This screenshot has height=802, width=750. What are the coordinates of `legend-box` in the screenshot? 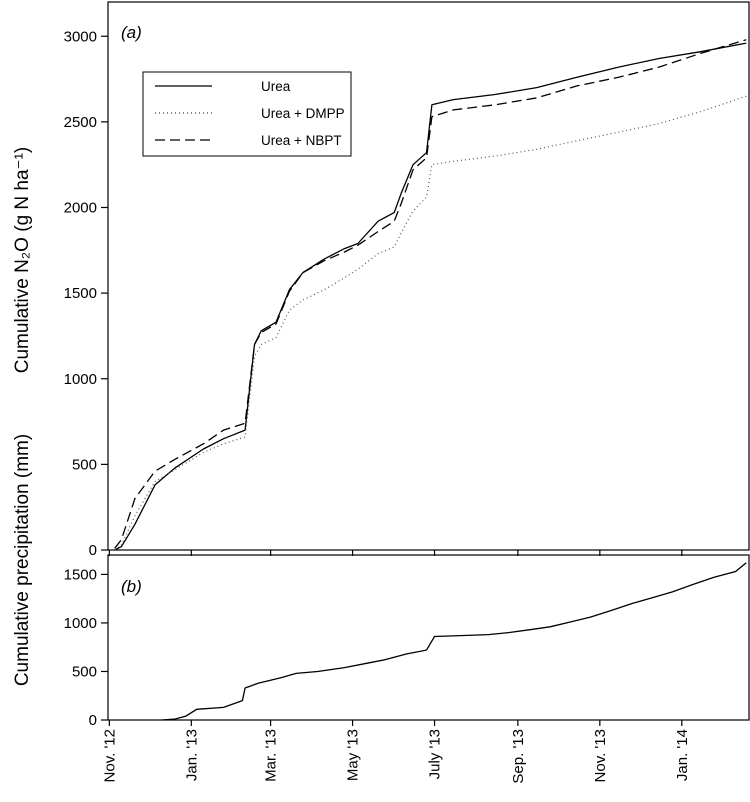 It's located at (247, 114).